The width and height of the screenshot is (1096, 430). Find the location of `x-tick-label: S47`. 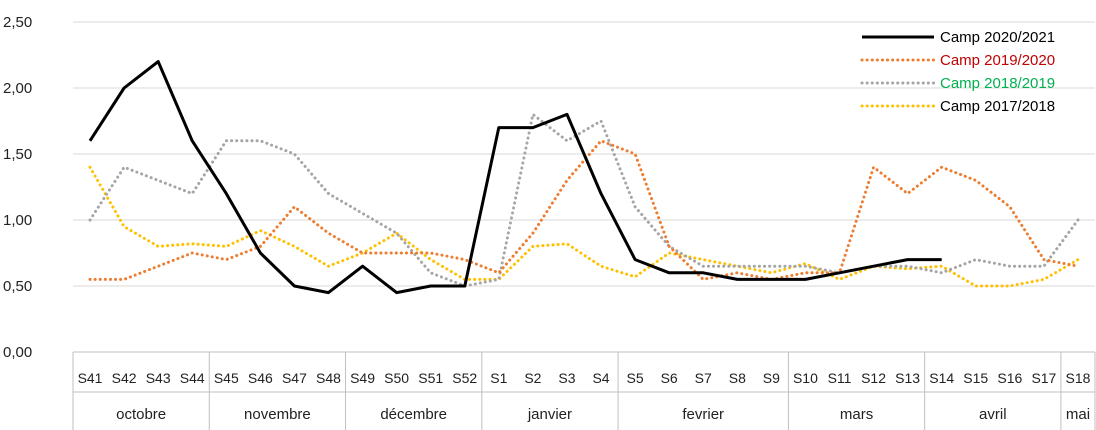

x-tick-label: S47 is located at coordinates (294, 378).